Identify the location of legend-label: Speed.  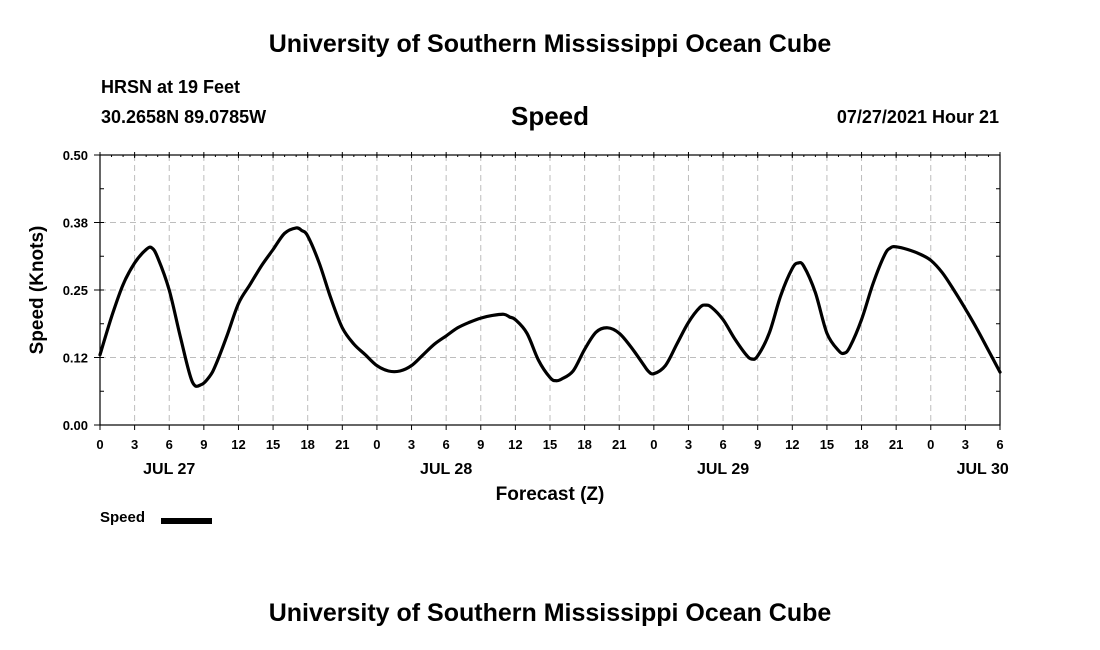
(123, 517).